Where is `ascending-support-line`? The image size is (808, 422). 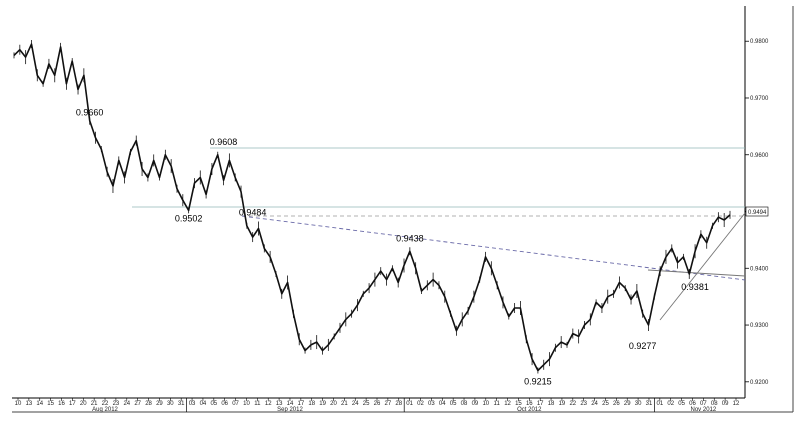 ascending-support-line is located at coordinates (696, 273).